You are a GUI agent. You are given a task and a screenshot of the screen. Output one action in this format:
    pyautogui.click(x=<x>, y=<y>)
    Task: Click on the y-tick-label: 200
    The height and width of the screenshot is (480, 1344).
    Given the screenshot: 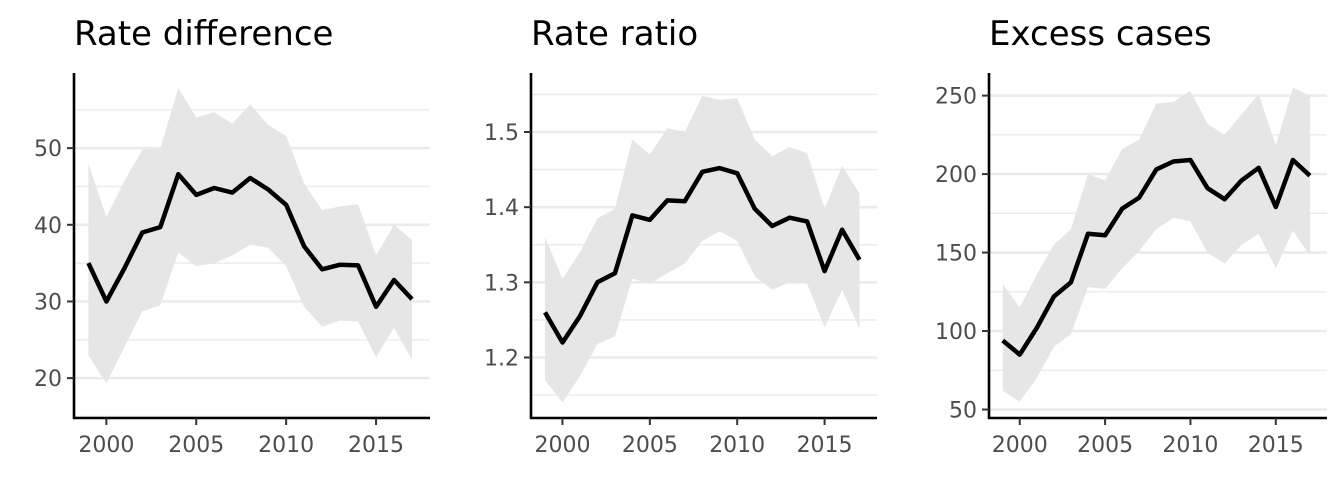 What is the action you would take?
    pyautogui.click(x=956, y=175)
    